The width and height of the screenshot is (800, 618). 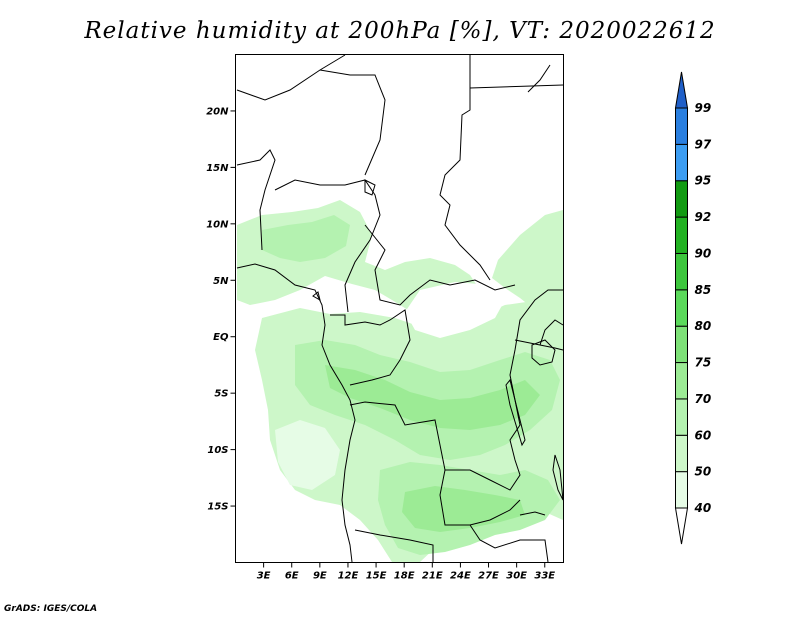 I want to click on credit-label: GrADS: IGES/COLA, so click(x=51, y=609).